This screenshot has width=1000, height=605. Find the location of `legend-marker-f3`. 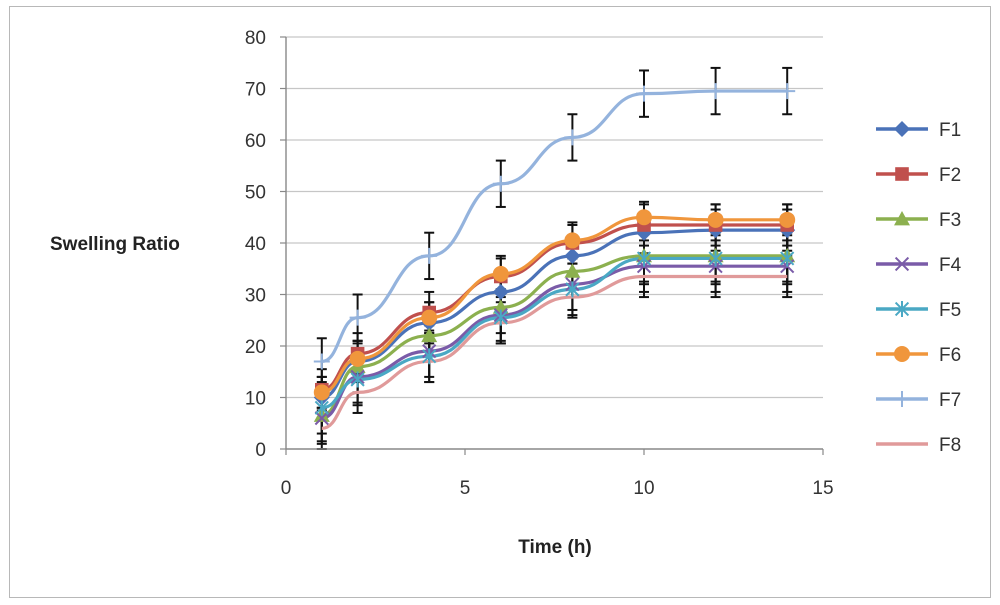

legend-marker-f3 is located at coordinates (902, 218).